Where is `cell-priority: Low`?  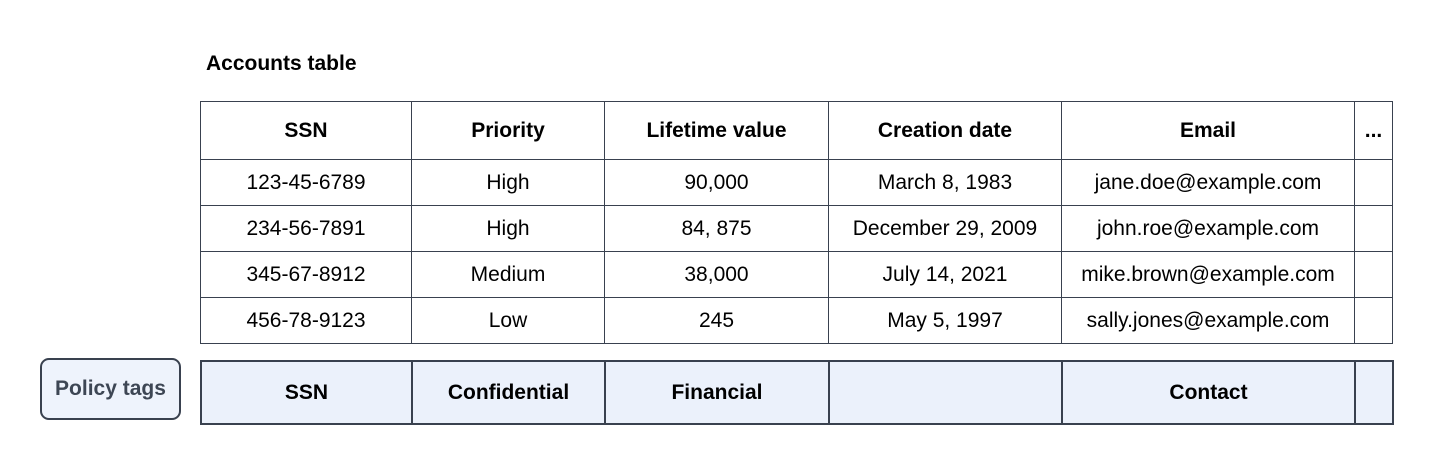 cell-priority: Low is located at coordinates (508, 320).